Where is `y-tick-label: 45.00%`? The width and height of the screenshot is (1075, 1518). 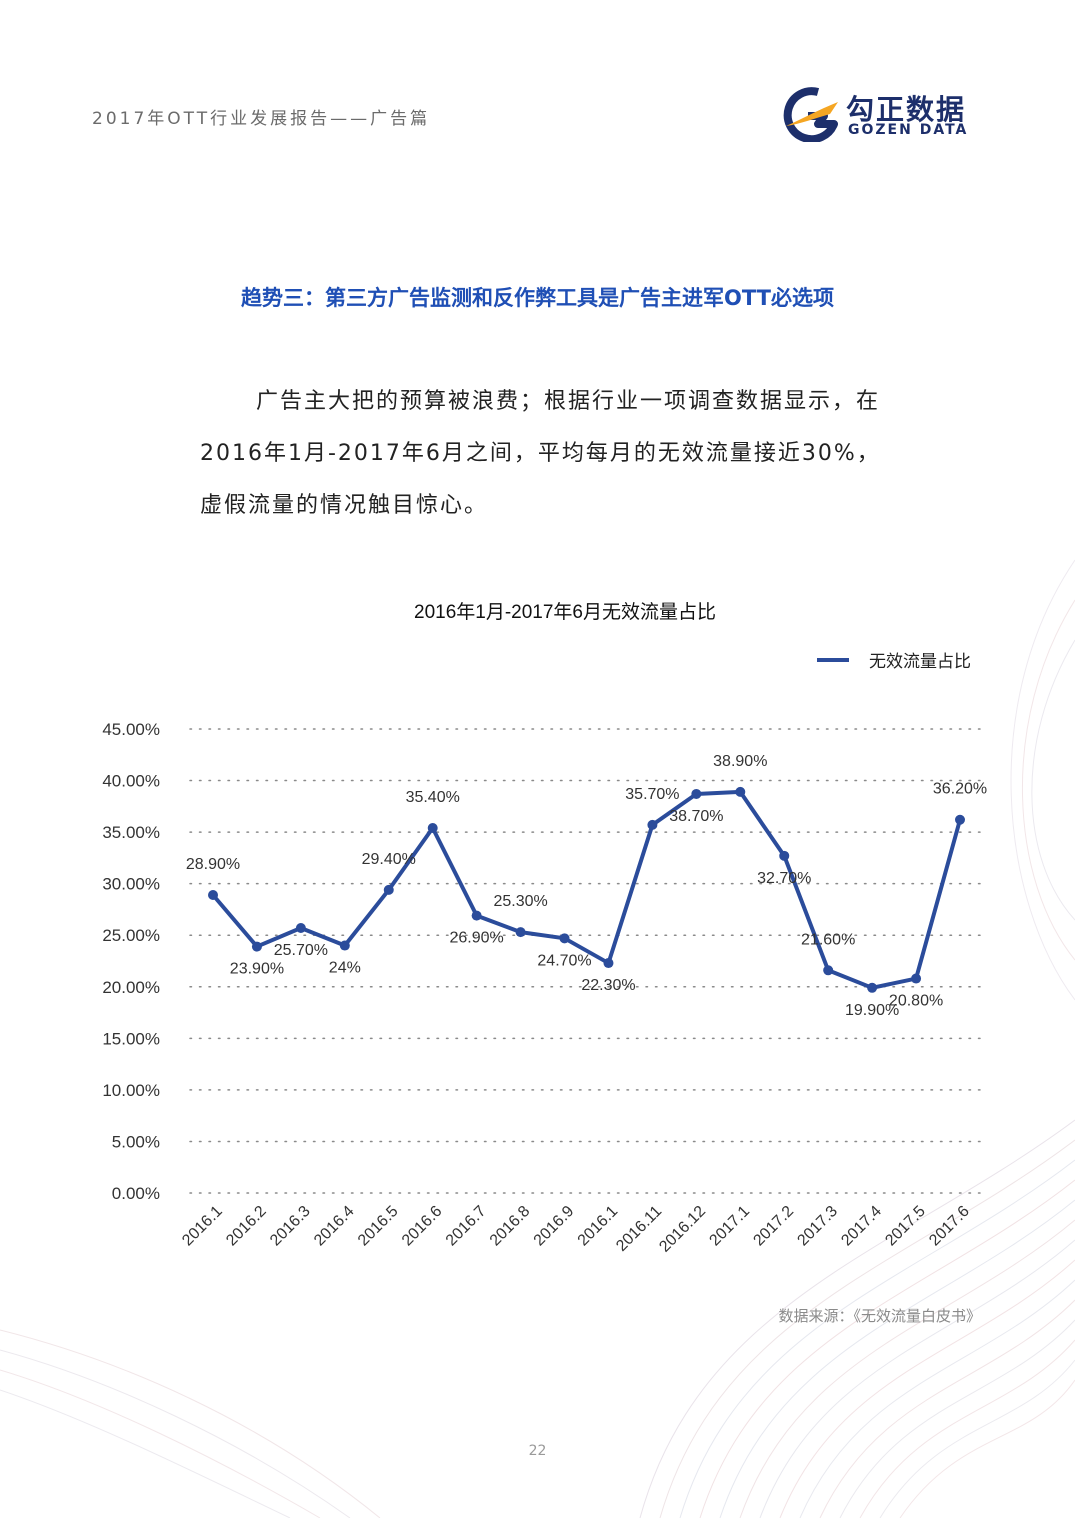
y-tick-label: 45.00% is located at coordinates (131, 729).